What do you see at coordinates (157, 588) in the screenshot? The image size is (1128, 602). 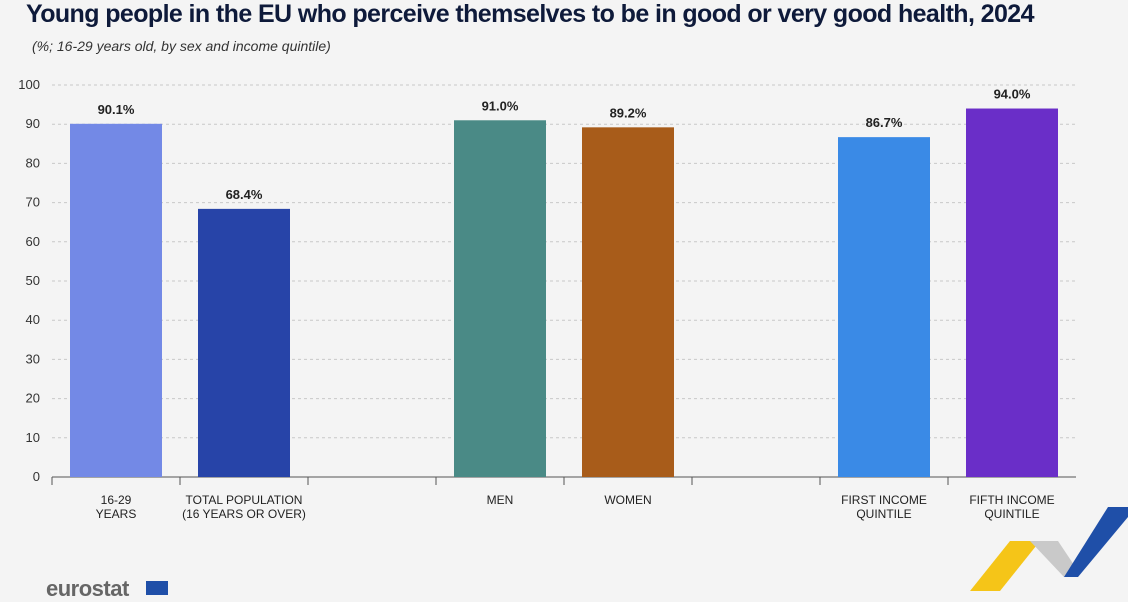 I see `eu-flag-icon` at bounding box center [157, 588].